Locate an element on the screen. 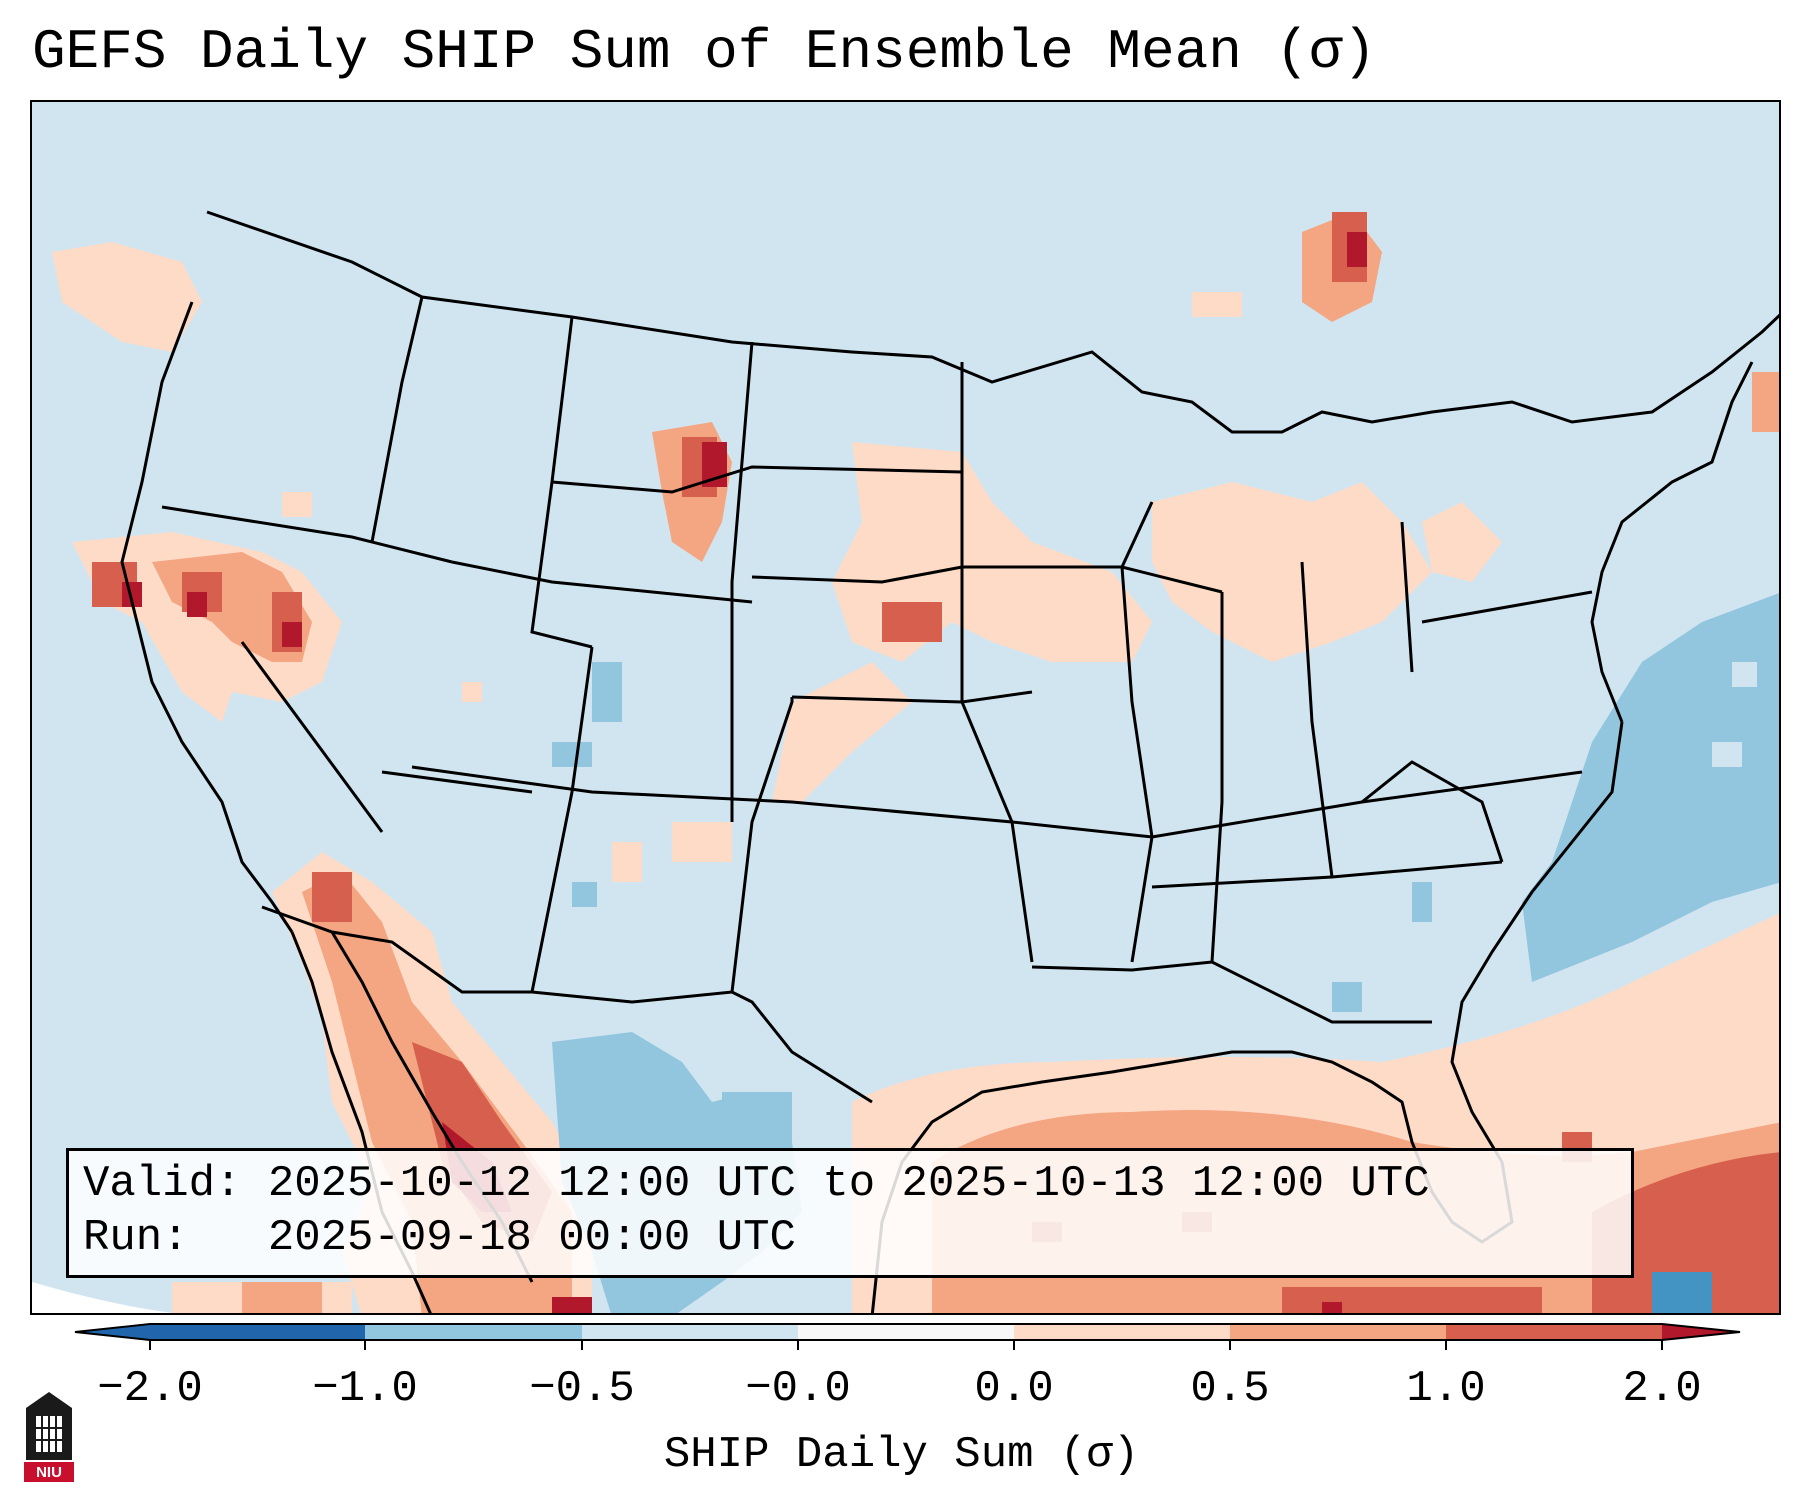 The image size is (1803, 1506). colorbar-under-arrow is located at coordinates (112, 1332).